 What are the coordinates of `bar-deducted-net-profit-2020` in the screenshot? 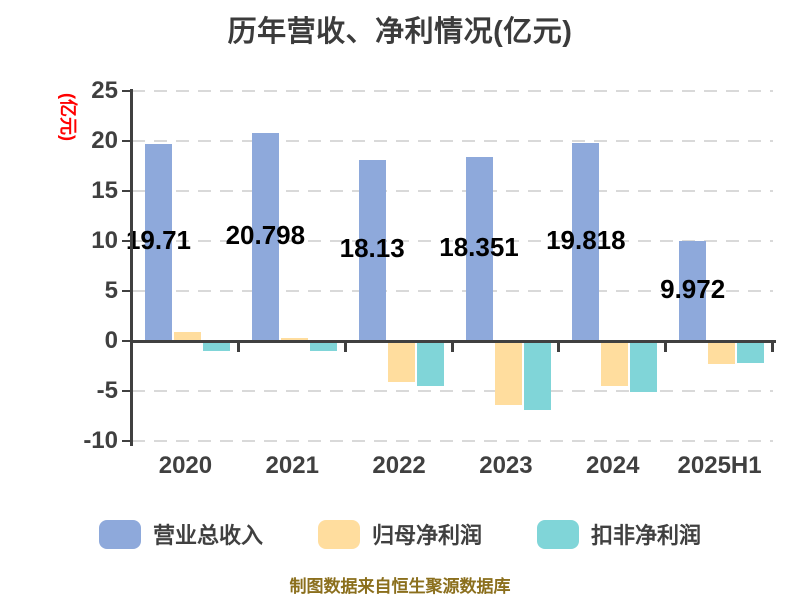 It's located at (216, 346).